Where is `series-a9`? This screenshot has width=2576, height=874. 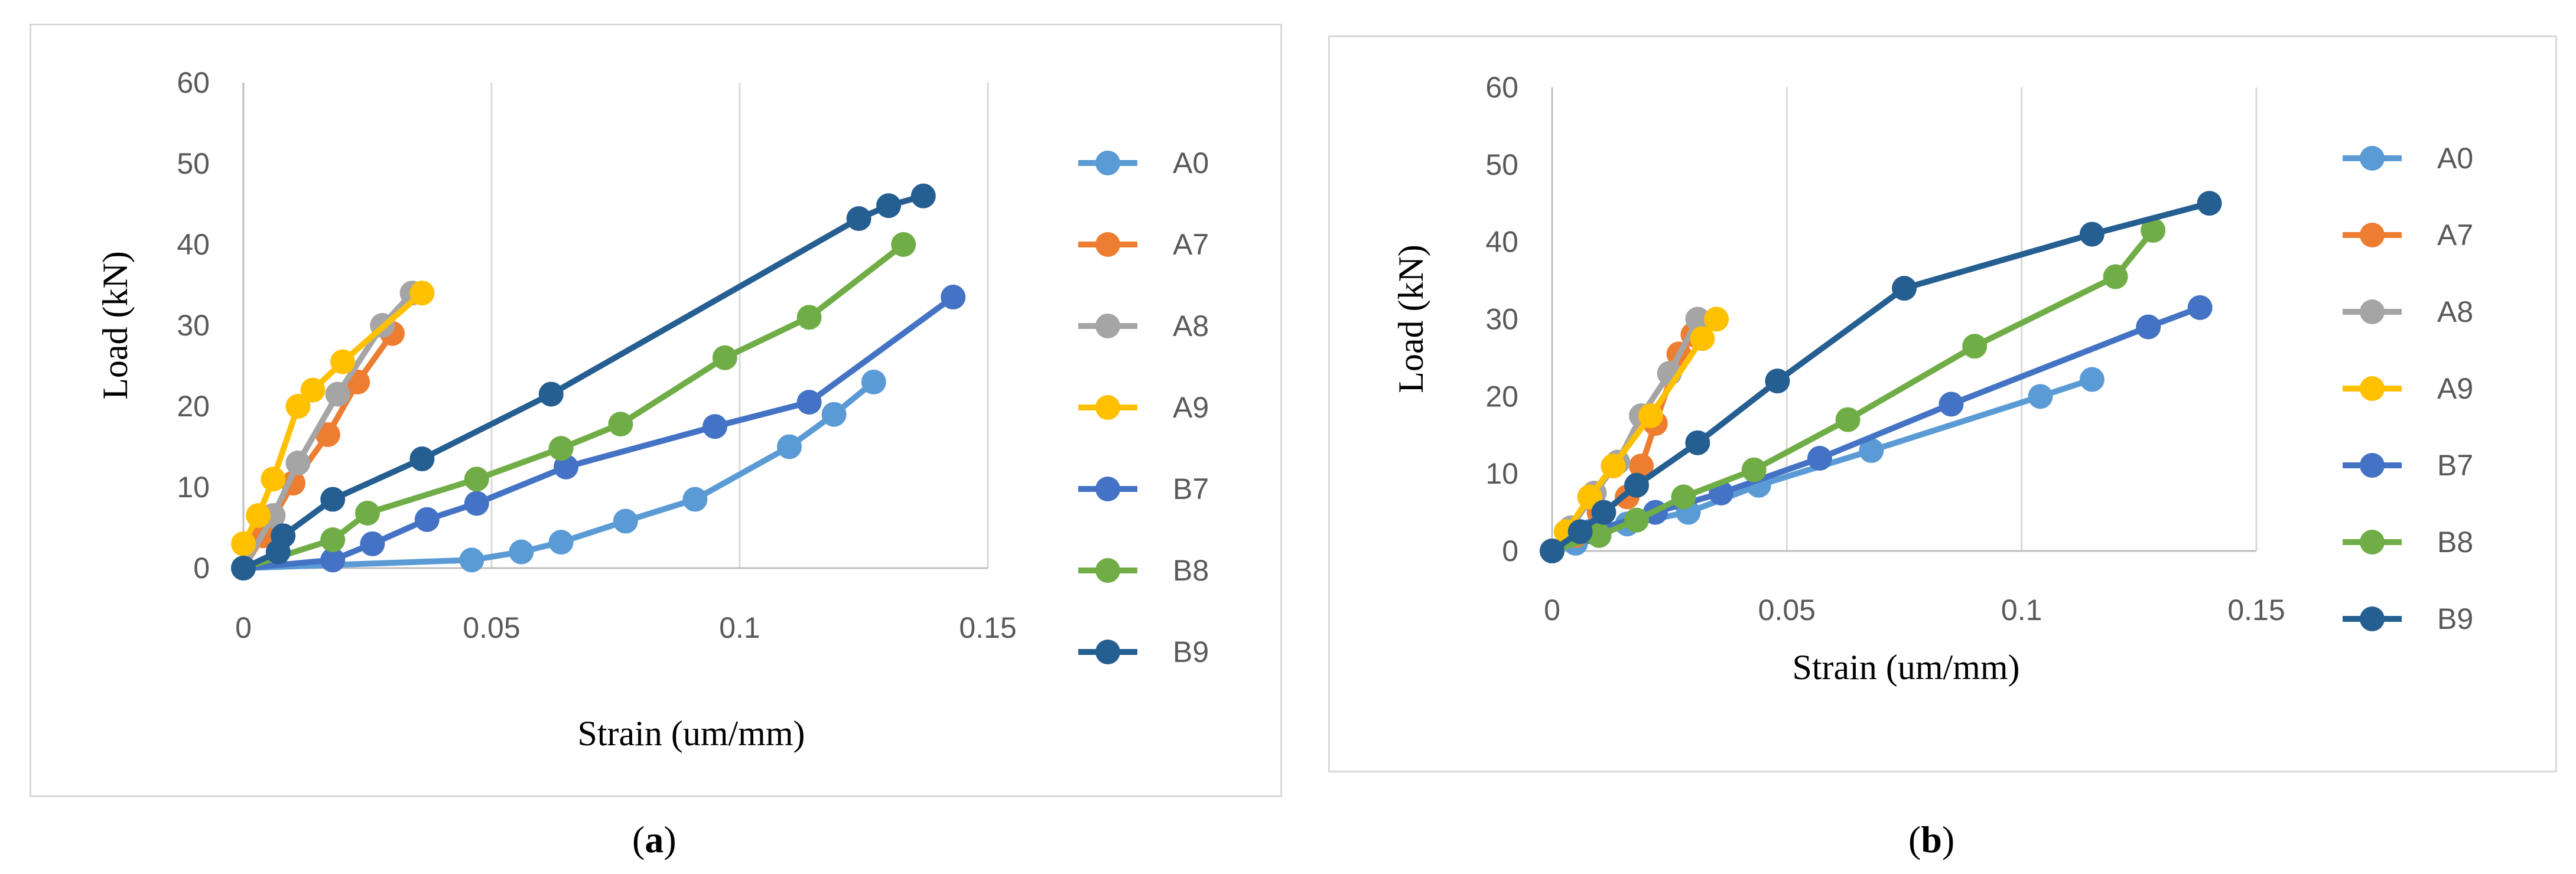
series-a9 is located at coordinates (333, 418).